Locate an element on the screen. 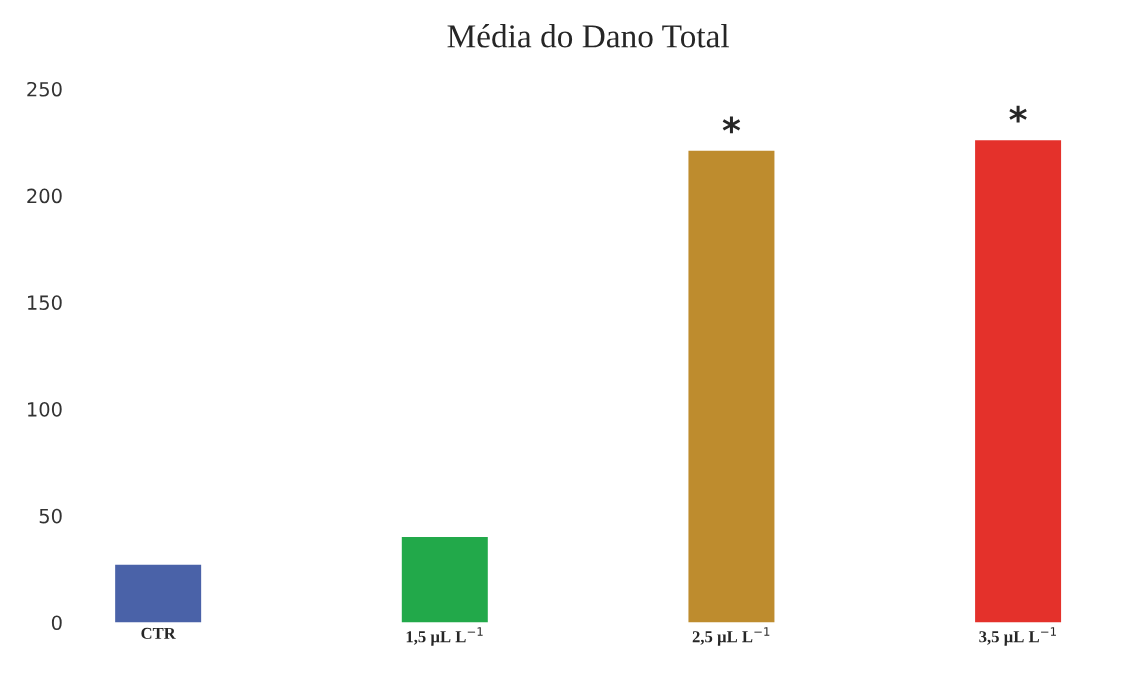 The image size is (1131, 684). x-tick-label: 1,5 µL L$^{−1}$ is located at coordinates (444, 636).